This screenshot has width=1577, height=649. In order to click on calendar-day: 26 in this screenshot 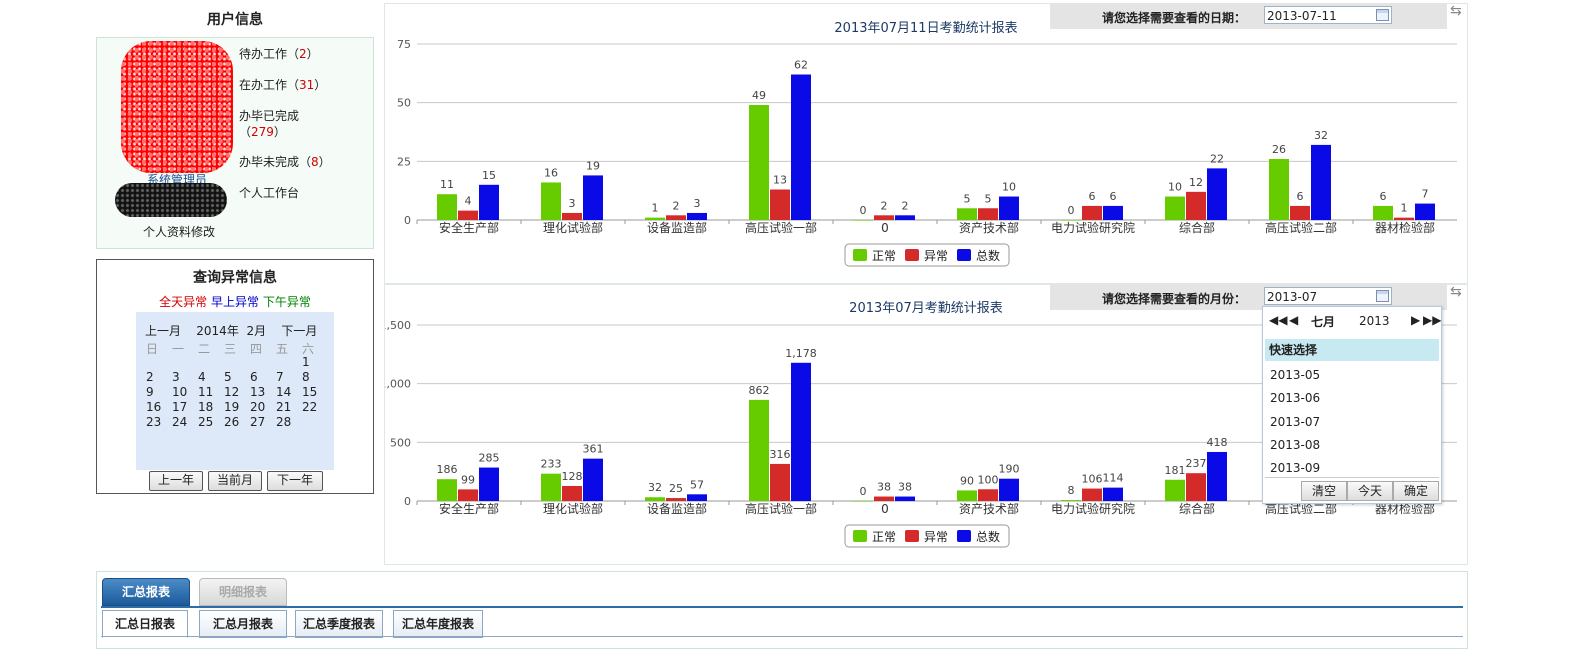, I will do `click(232, 422)`.